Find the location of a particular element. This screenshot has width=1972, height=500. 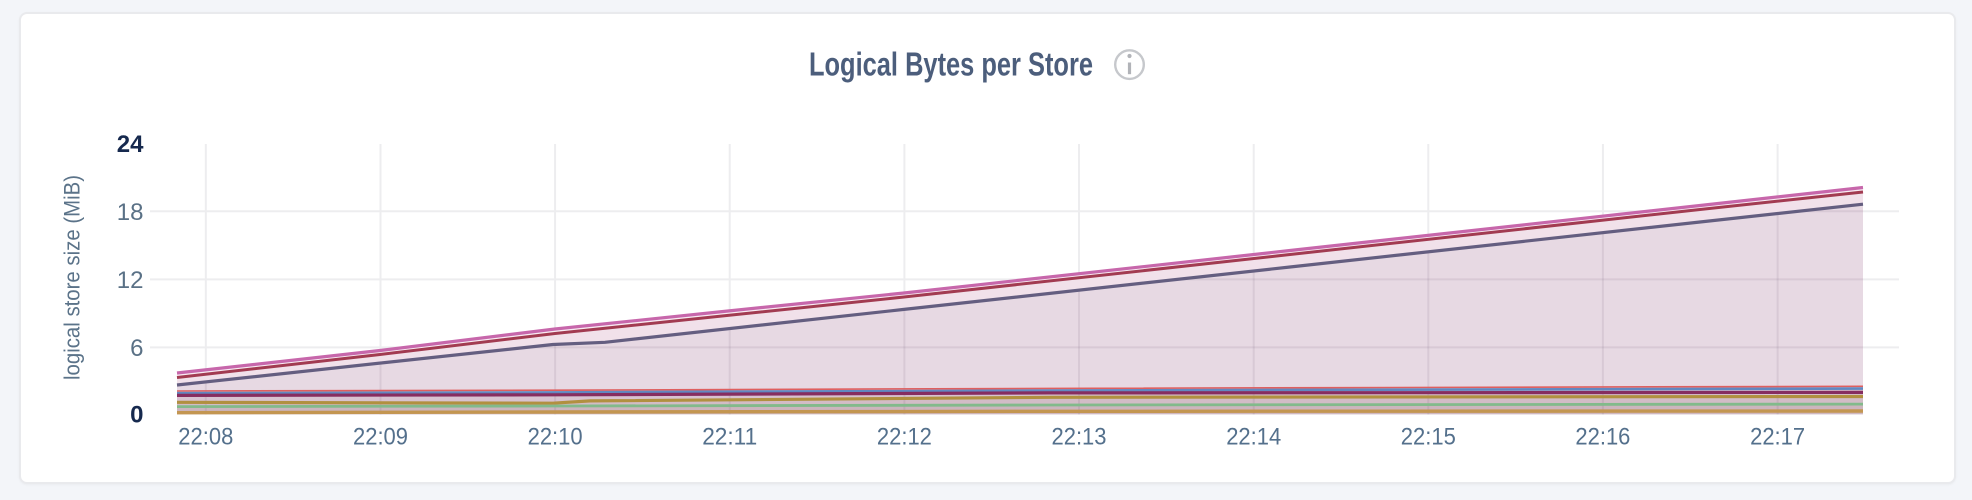

svg-text: 6 is located at coordinates (136, 348).